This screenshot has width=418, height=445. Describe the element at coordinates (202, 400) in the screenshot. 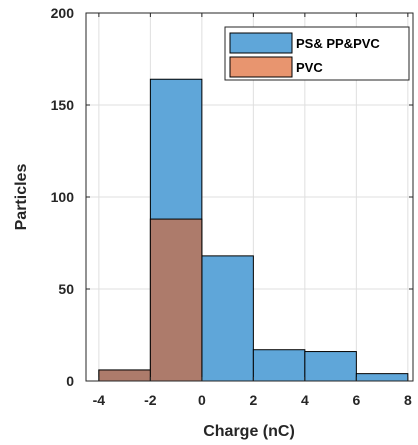

I see `x-tick-label: 0` at that location.